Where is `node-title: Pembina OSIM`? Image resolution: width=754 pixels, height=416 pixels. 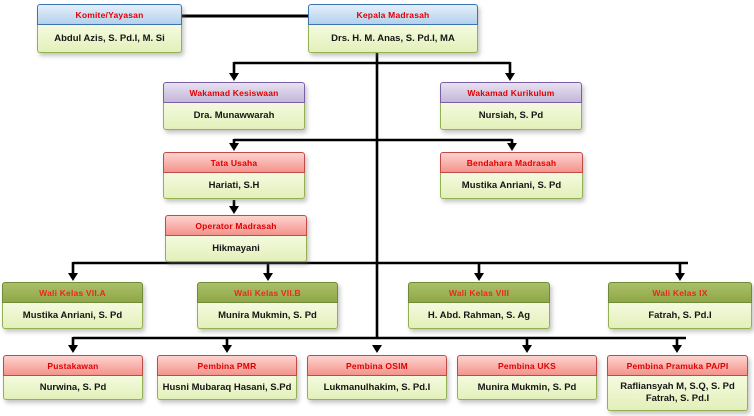 node-title: Pembina OSIM is located at coordinates (377, 365).